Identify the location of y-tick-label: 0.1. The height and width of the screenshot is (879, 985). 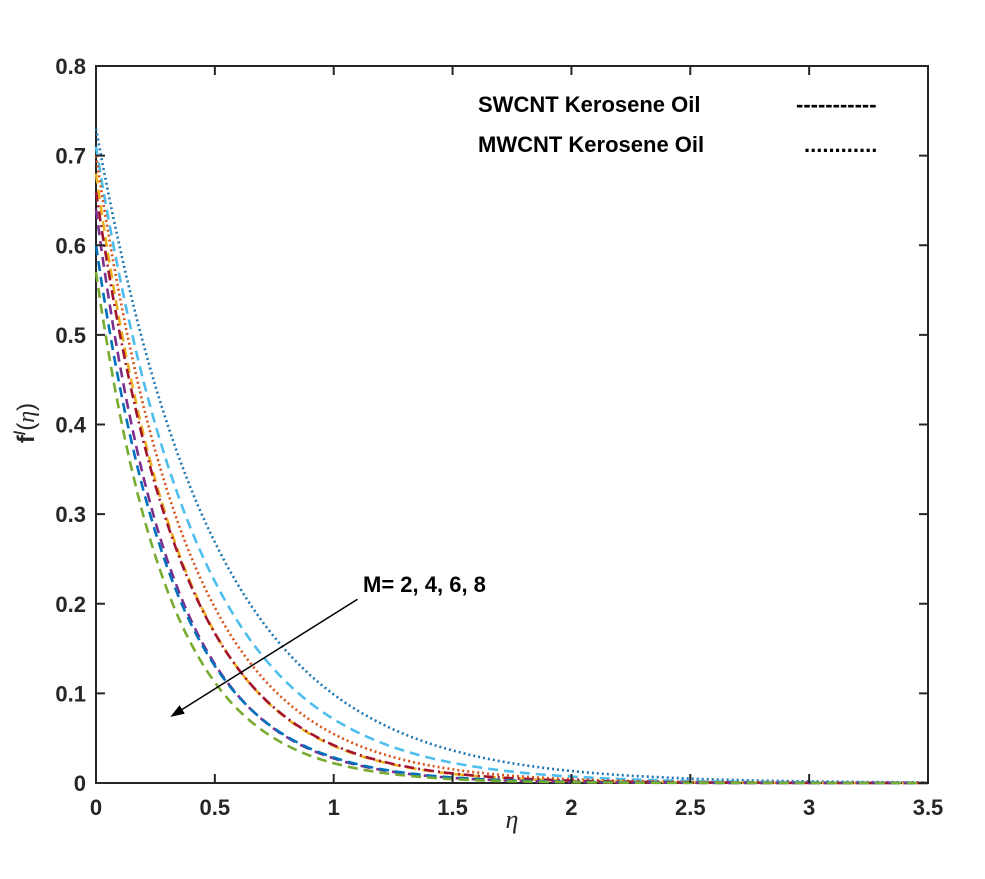
(70, 693).